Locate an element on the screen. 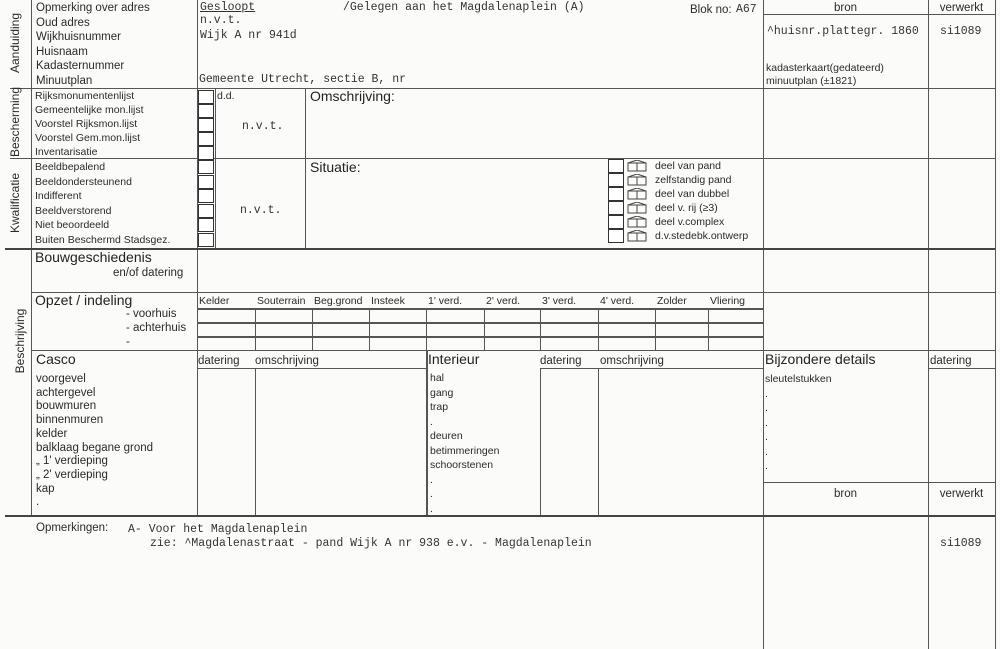 The height and width of the screenshot is (649, 1000). part-building-icon is located at coordinates (637, 166).